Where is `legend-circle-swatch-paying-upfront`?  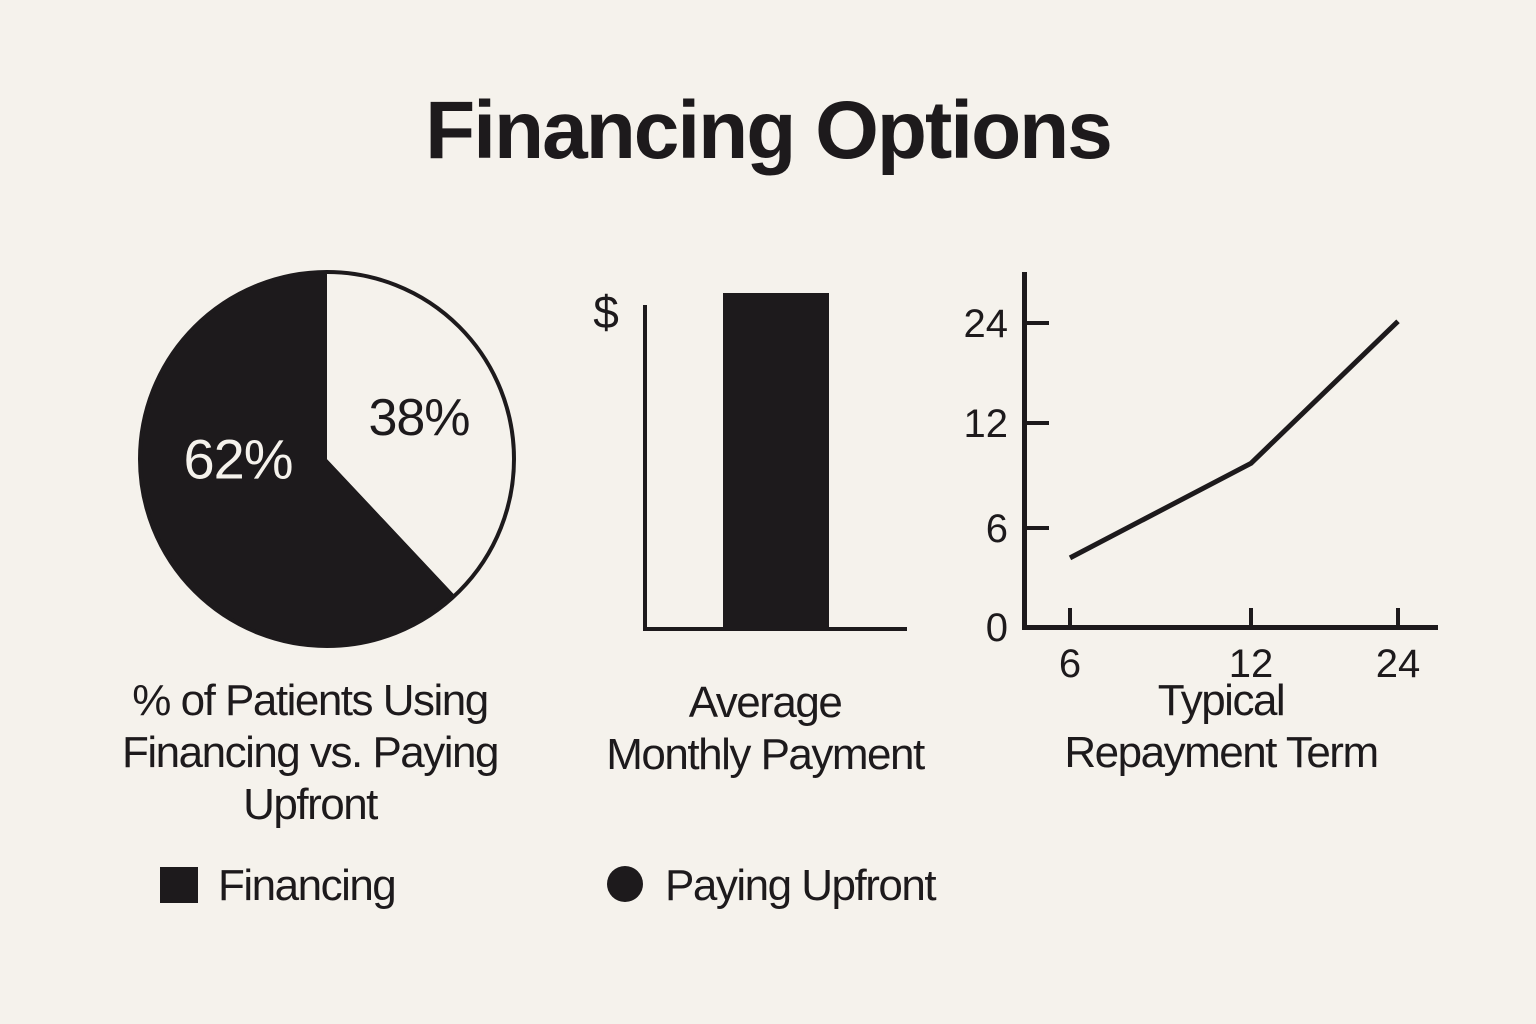
legend-circle-swatch-paying-upfront is located at coordinates (625, 884).